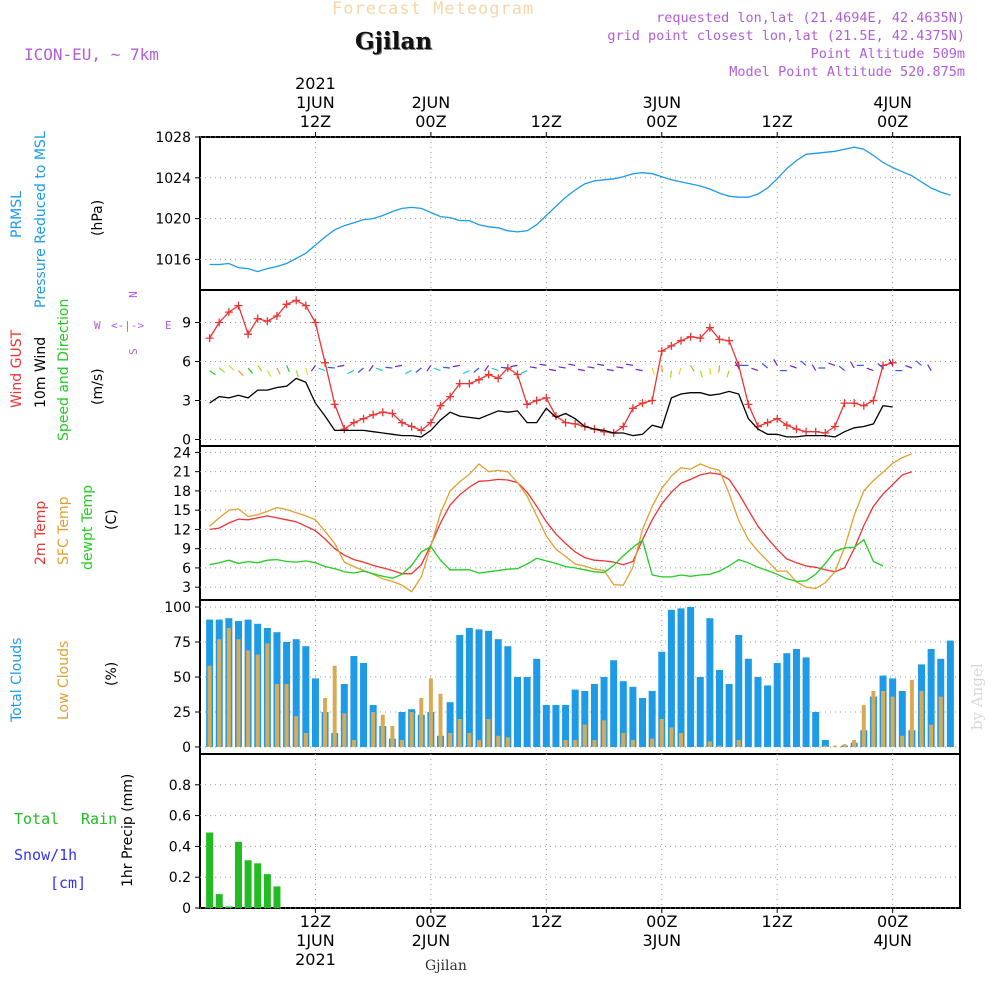 This screenshot has width=1000, height=1000. Describe the element at coordinates (182, 511) in the screenshot. I see `ytick-label-2-4: 15` at that location.